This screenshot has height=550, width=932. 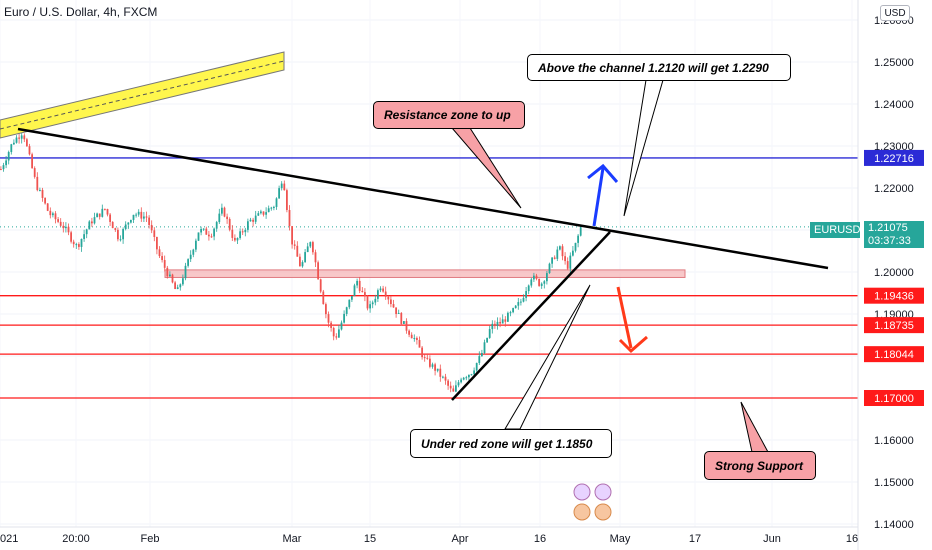 I want to click on time-tick-label: May, so click(x=620, y=539).